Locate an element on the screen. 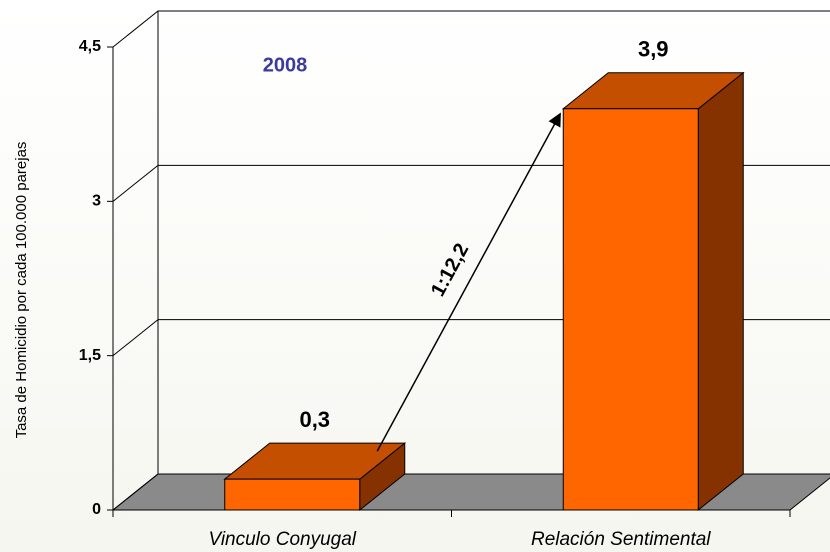 The height and width of the screenshot is (552, 830). grid-line is located at coordinates (471, 29).